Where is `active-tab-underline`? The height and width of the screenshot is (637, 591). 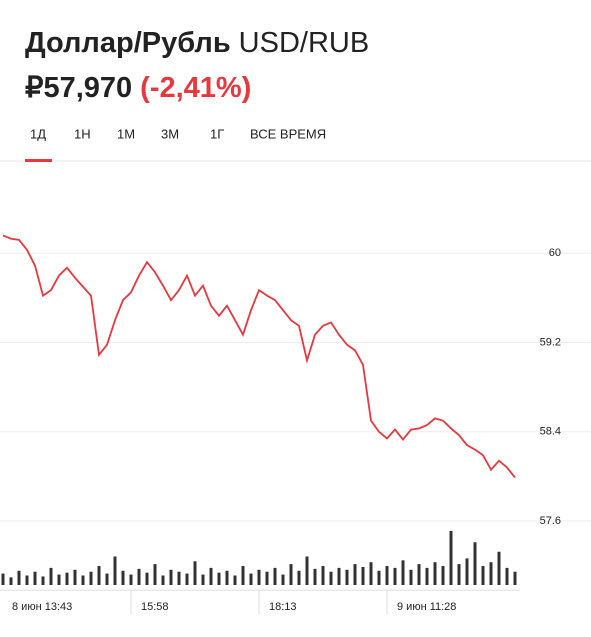
active-tab-underline is located at coordinates (38, 160).